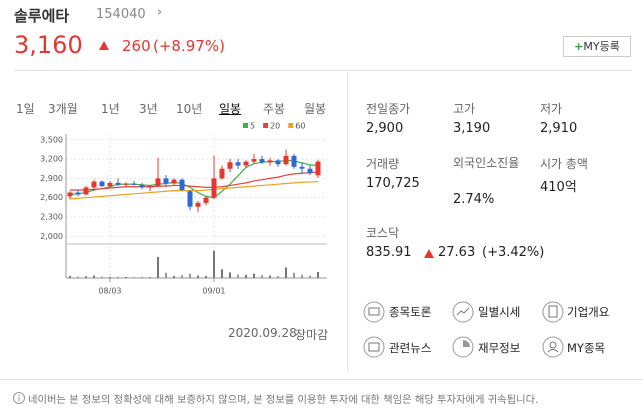 Image resolution: width=643 pixels, height=416 pixels. Describe the element at coordinates (393, 183) in the screenshot. I see `stat-value: 170,725` at that location.